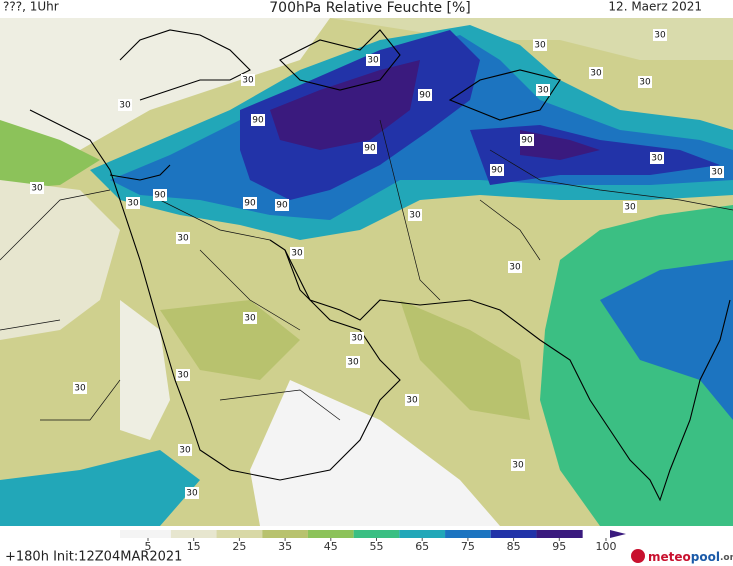 The width and height of the screenshot is (733, 566). Describe the element at coordinates (422, 546) in the screenshot. I see `colorbar-tick-label: 65` at that location.